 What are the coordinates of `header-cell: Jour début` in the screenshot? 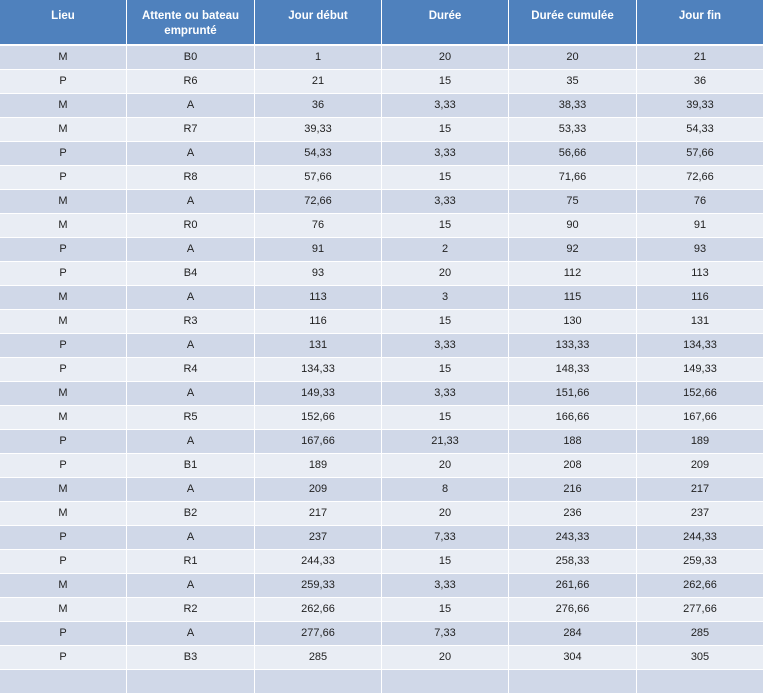 It's located at (318, 23).